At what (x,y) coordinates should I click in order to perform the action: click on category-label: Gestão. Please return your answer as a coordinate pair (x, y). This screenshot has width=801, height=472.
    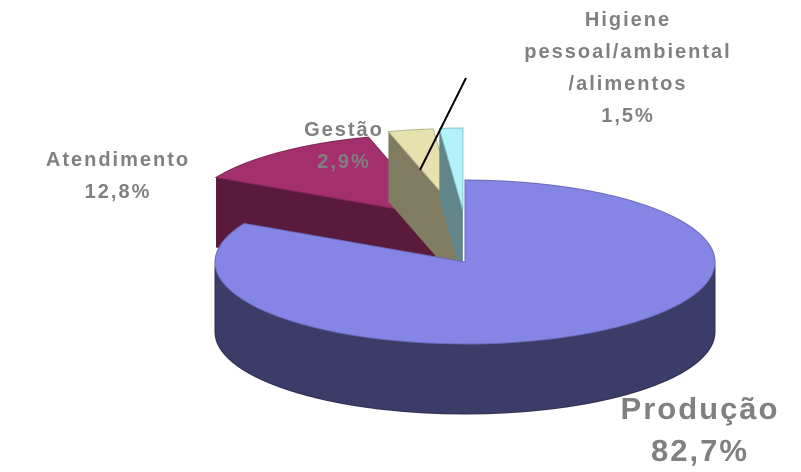
    Looking at the image, I should click on (344, 130).